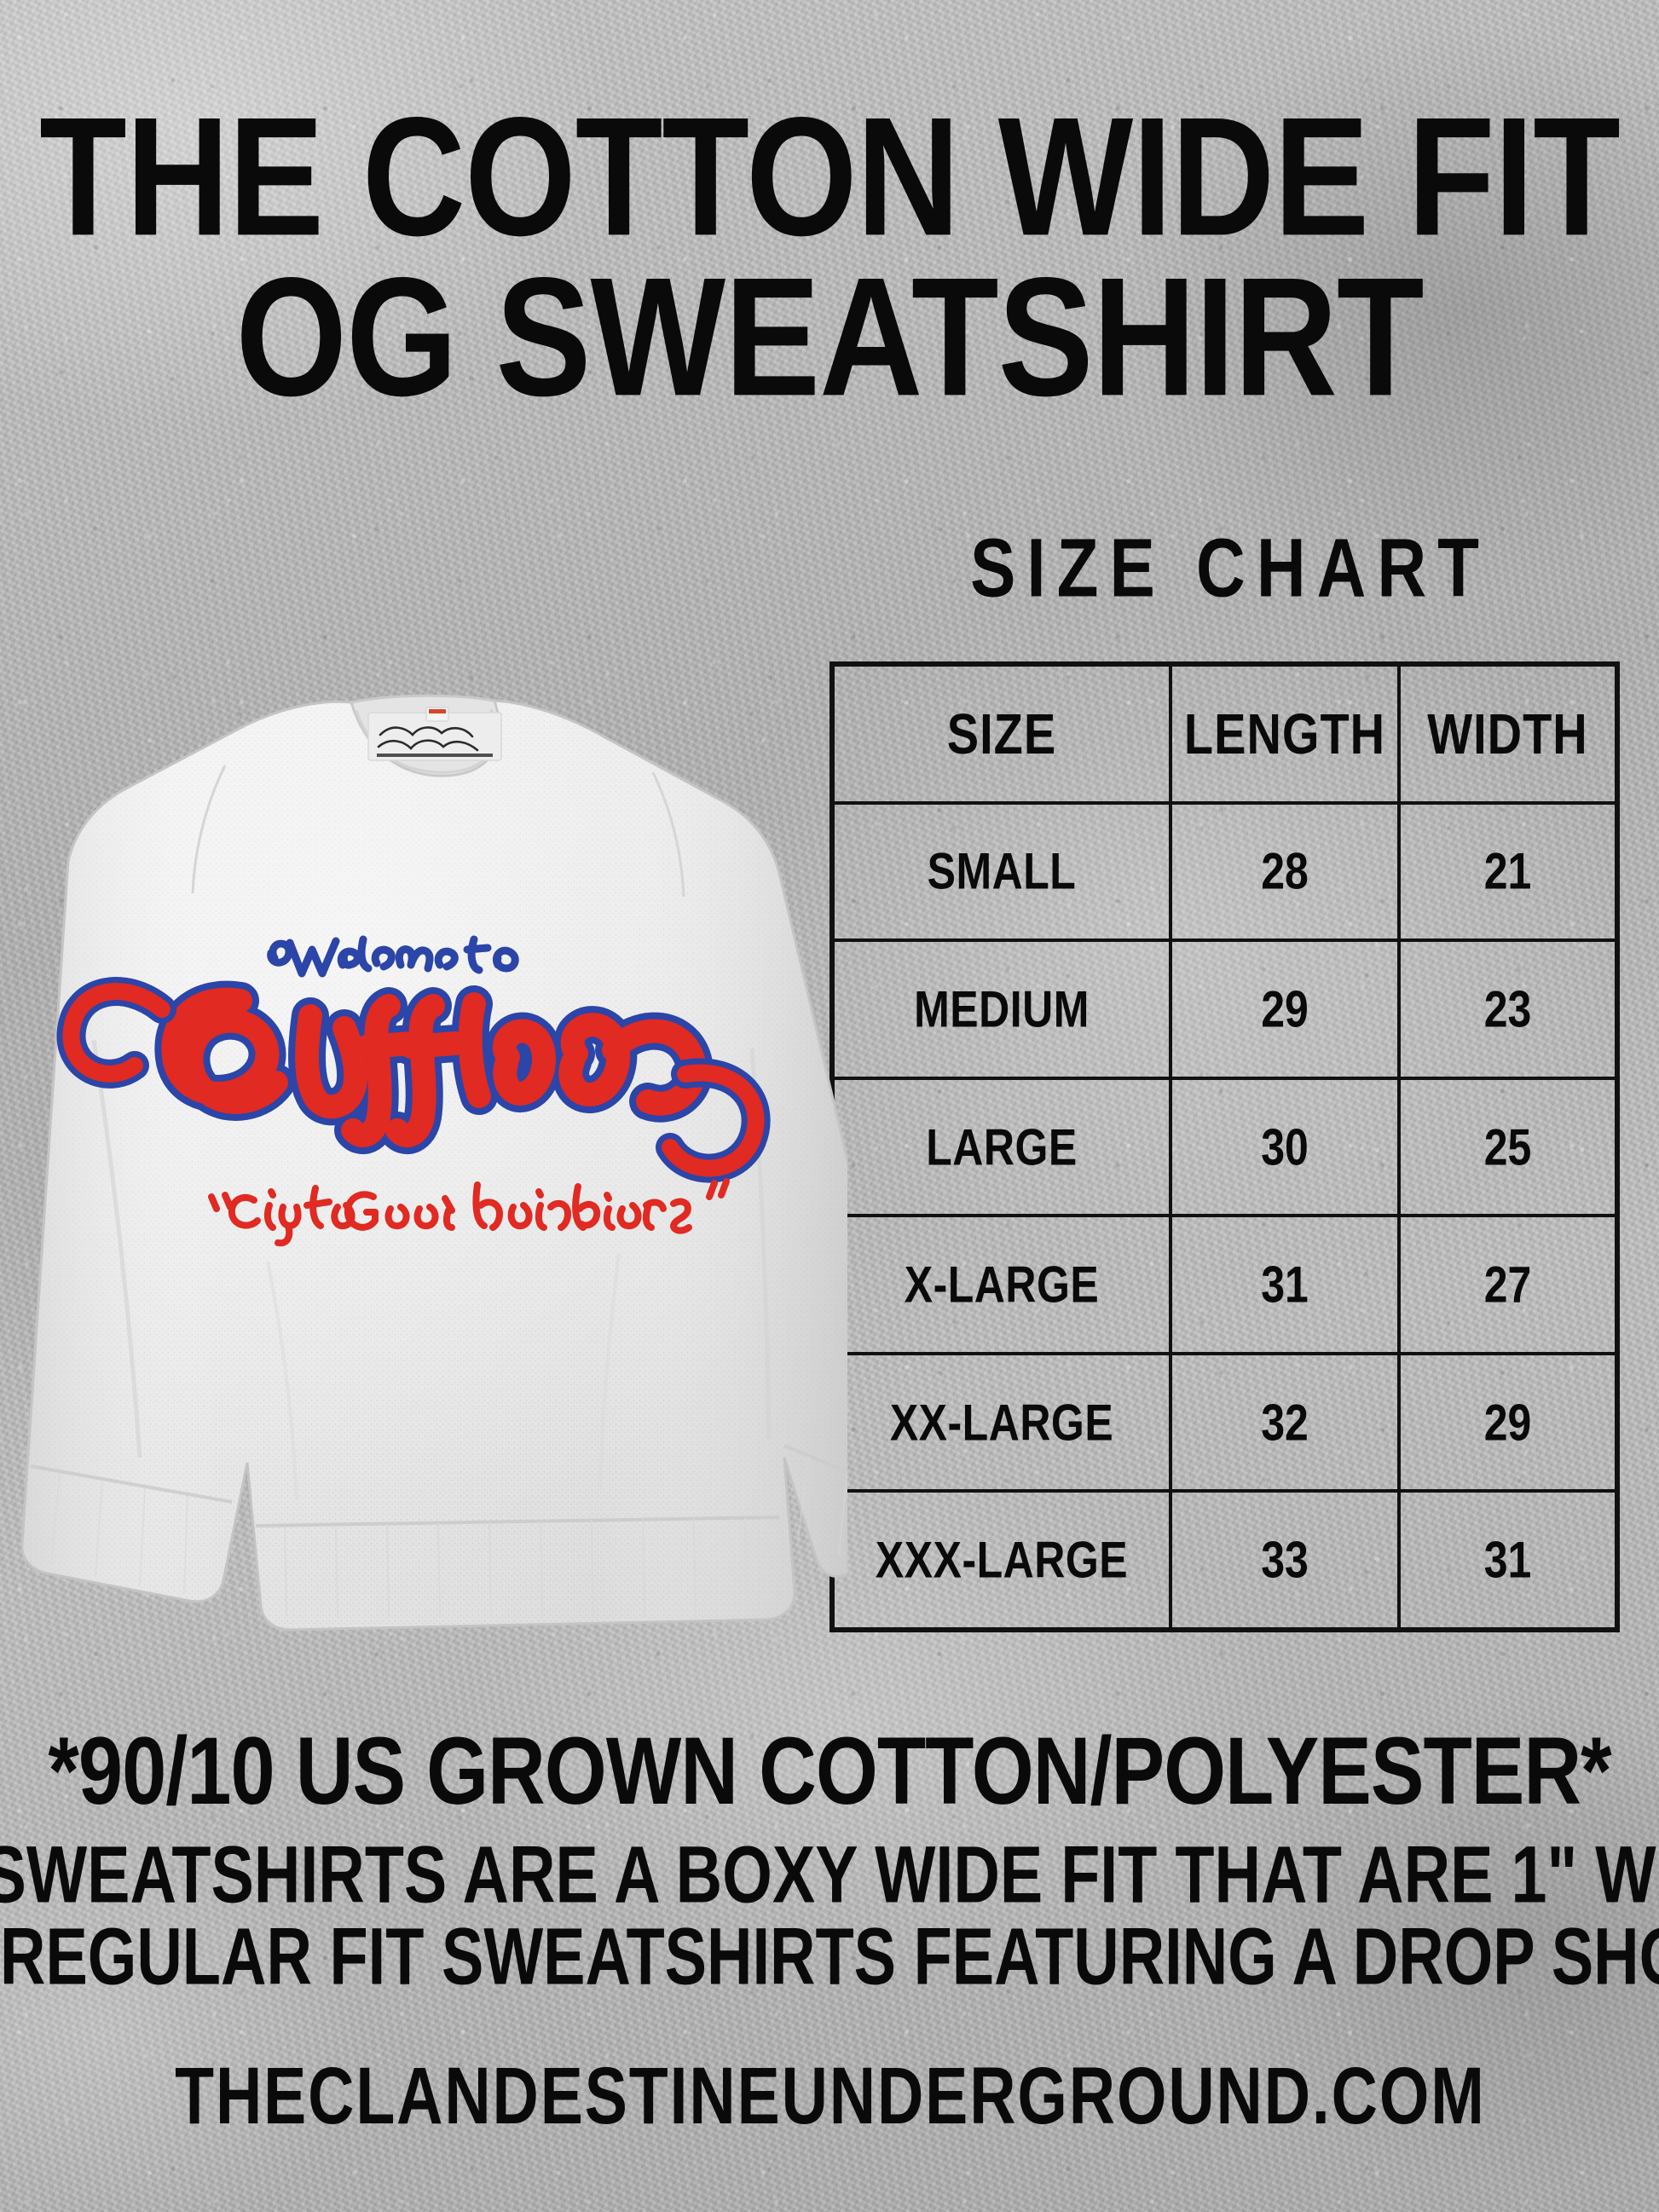 This screenshot has height=2212, width=1659. I want to click on cell-length: 33, so click(1286, 1560).